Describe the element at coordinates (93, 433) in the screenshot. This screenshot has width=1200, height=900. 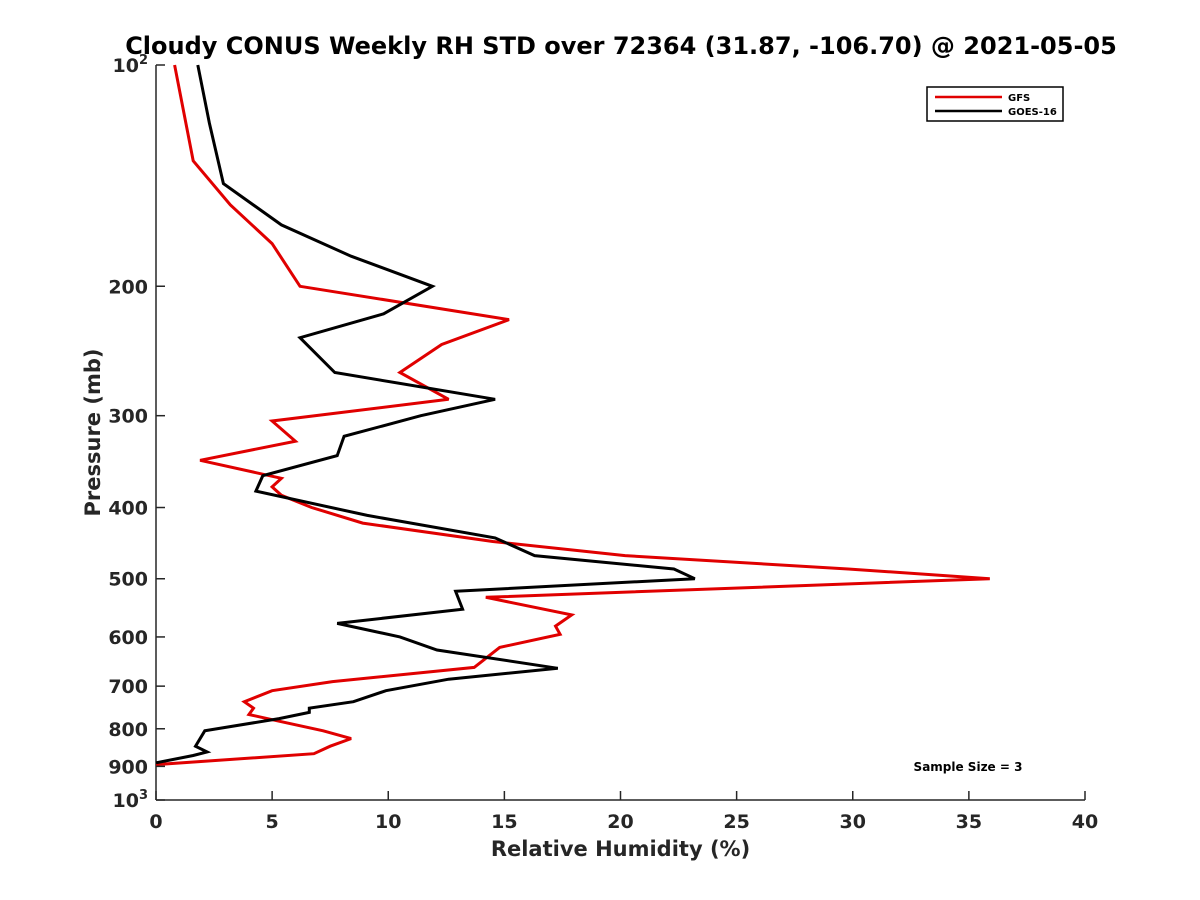
I see `y-axis-label: Pressure (mb)` at that location.